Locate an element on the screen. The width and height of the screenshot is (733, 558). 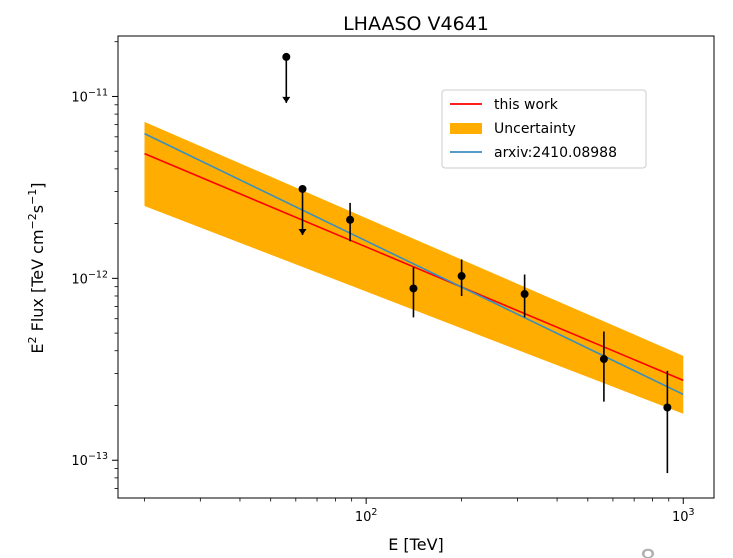
y-tick-label: 10−13 is located at coordinates (89, 460).